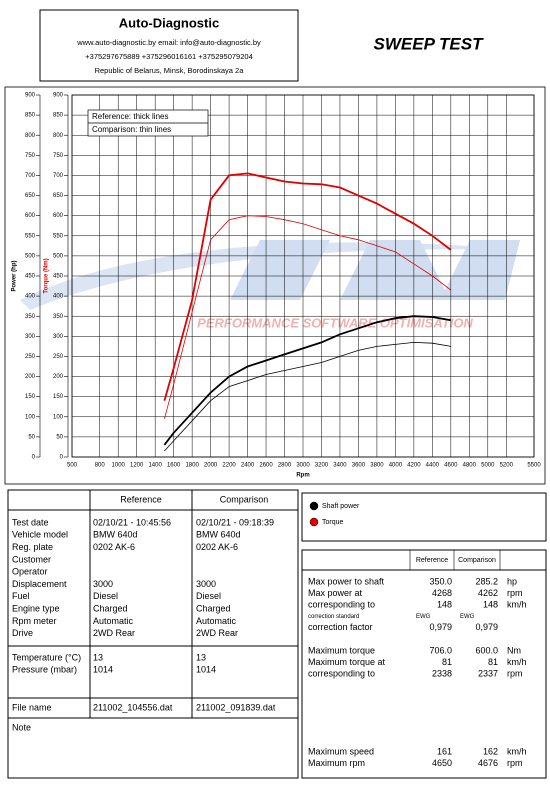  Describe the element at coordinates (444, 751) in the screenshot. I see `table-cell: 161` at that location.